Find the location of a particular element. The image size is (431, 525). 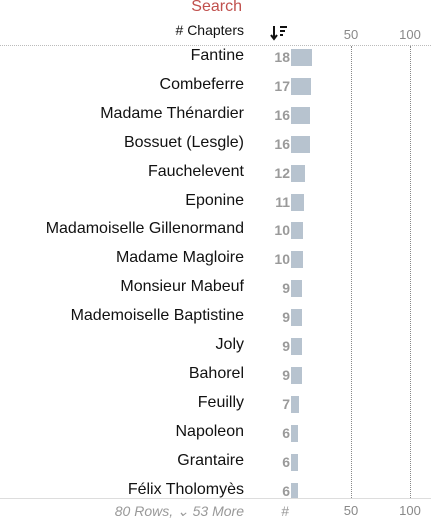

category-label: Napoleon is located at coordinates (210, 431).